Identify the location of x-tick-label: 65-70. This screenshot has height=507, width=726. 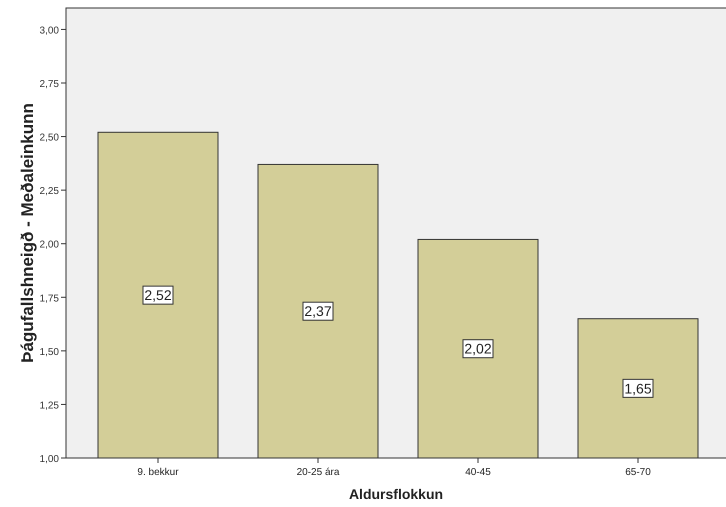
(638, 472).